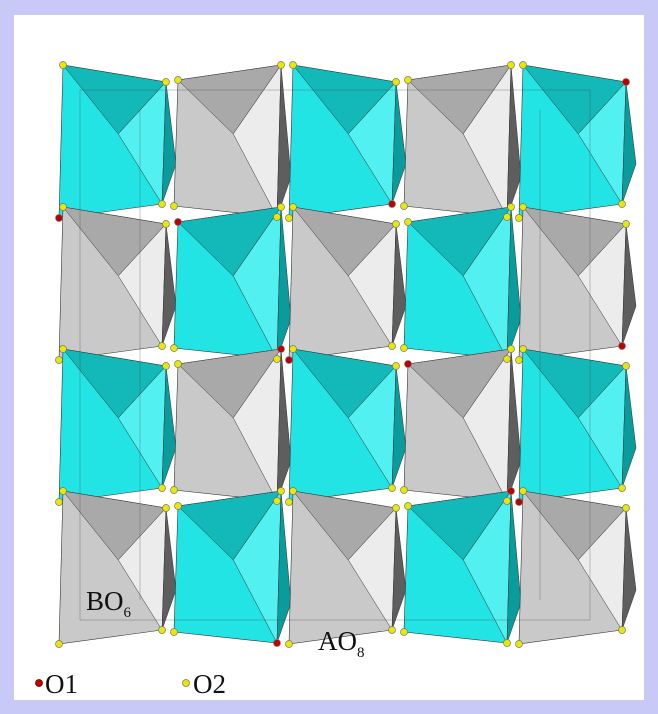  Describe the element at coordinates (337, 641) in the screenshot. I see `label-text: AO` at that location.